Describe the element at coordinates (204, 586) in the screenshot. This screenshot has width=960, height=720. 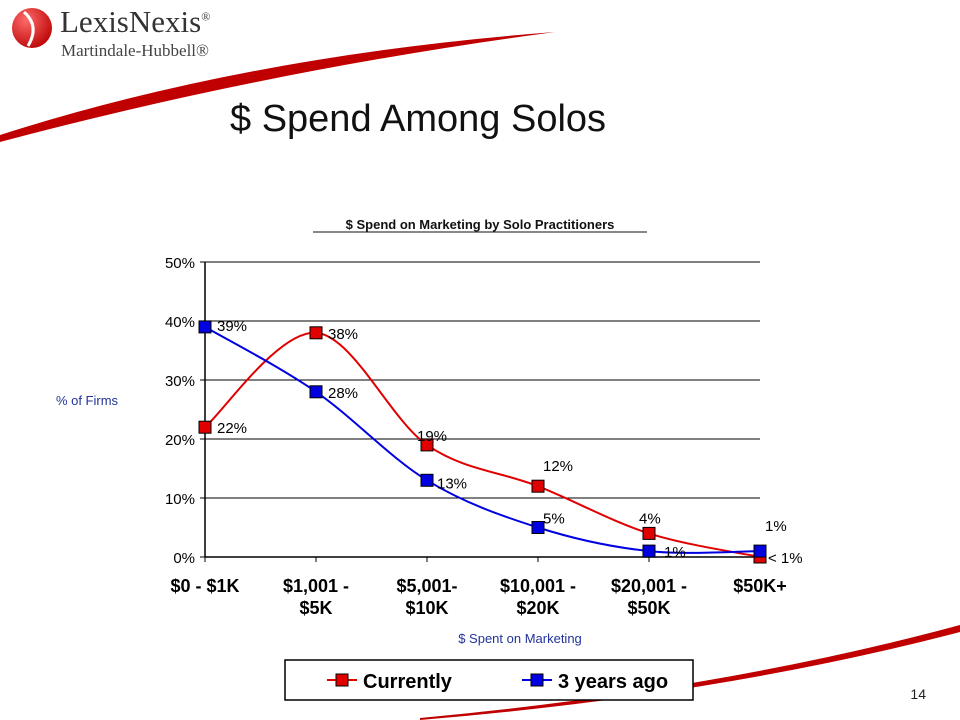
I see `x-tick-label: $0 - $1K` at that location.